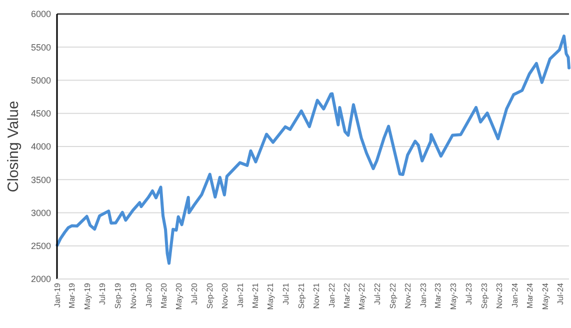 The height and width of the screenshot is (328, 571). I want to click on y-tick-label: 5000, so click(40, 80).